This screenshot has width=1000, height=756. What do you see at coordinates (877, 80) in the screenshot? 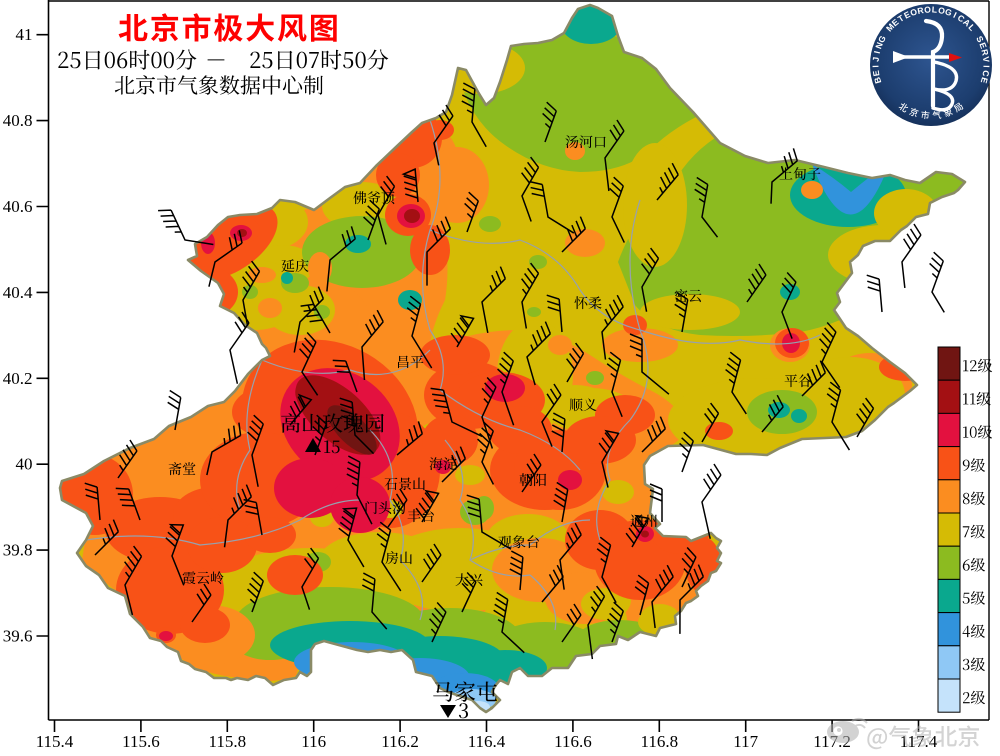
I see `svg-text: B` at bounding box center [877, 80].